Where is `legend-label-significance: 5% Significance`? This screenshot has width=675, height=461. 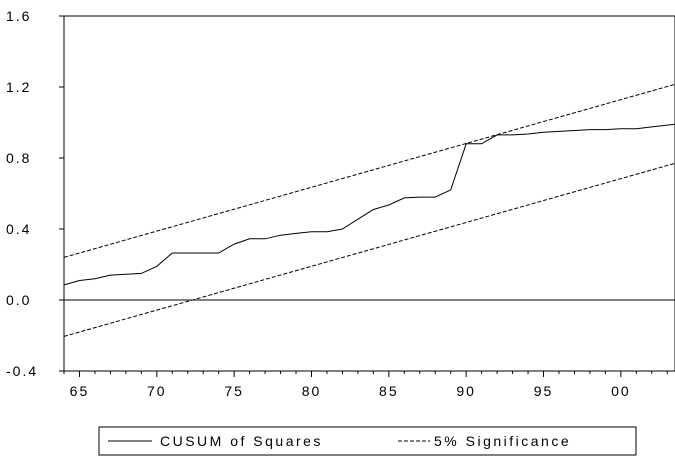 legend-label-significance: 5% Significance is located at coordinates (502, 441).